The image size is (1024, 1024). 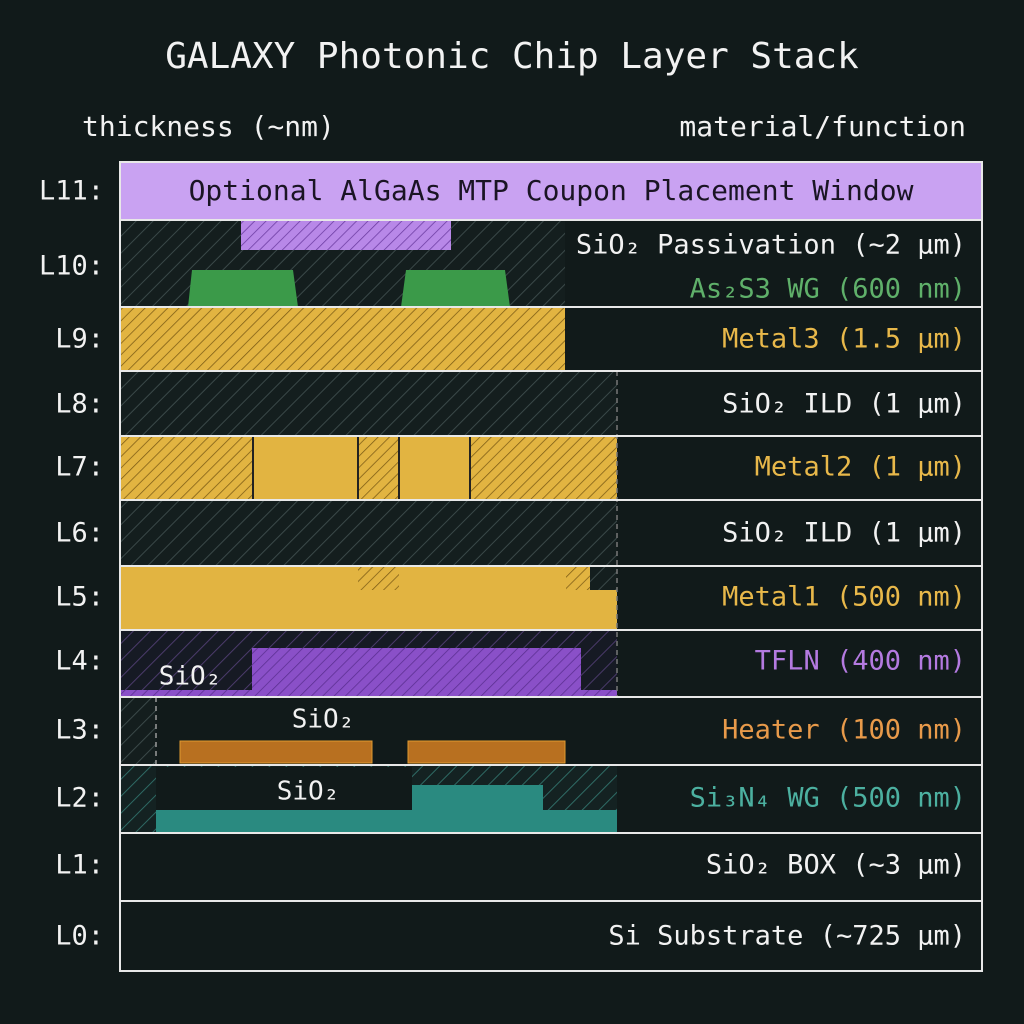 What do you see at coordinates (828, 798) in the screenshot?
I see `layer-label: Si₃N₄ WG (500 nm)` at bounding box center [828, 798].